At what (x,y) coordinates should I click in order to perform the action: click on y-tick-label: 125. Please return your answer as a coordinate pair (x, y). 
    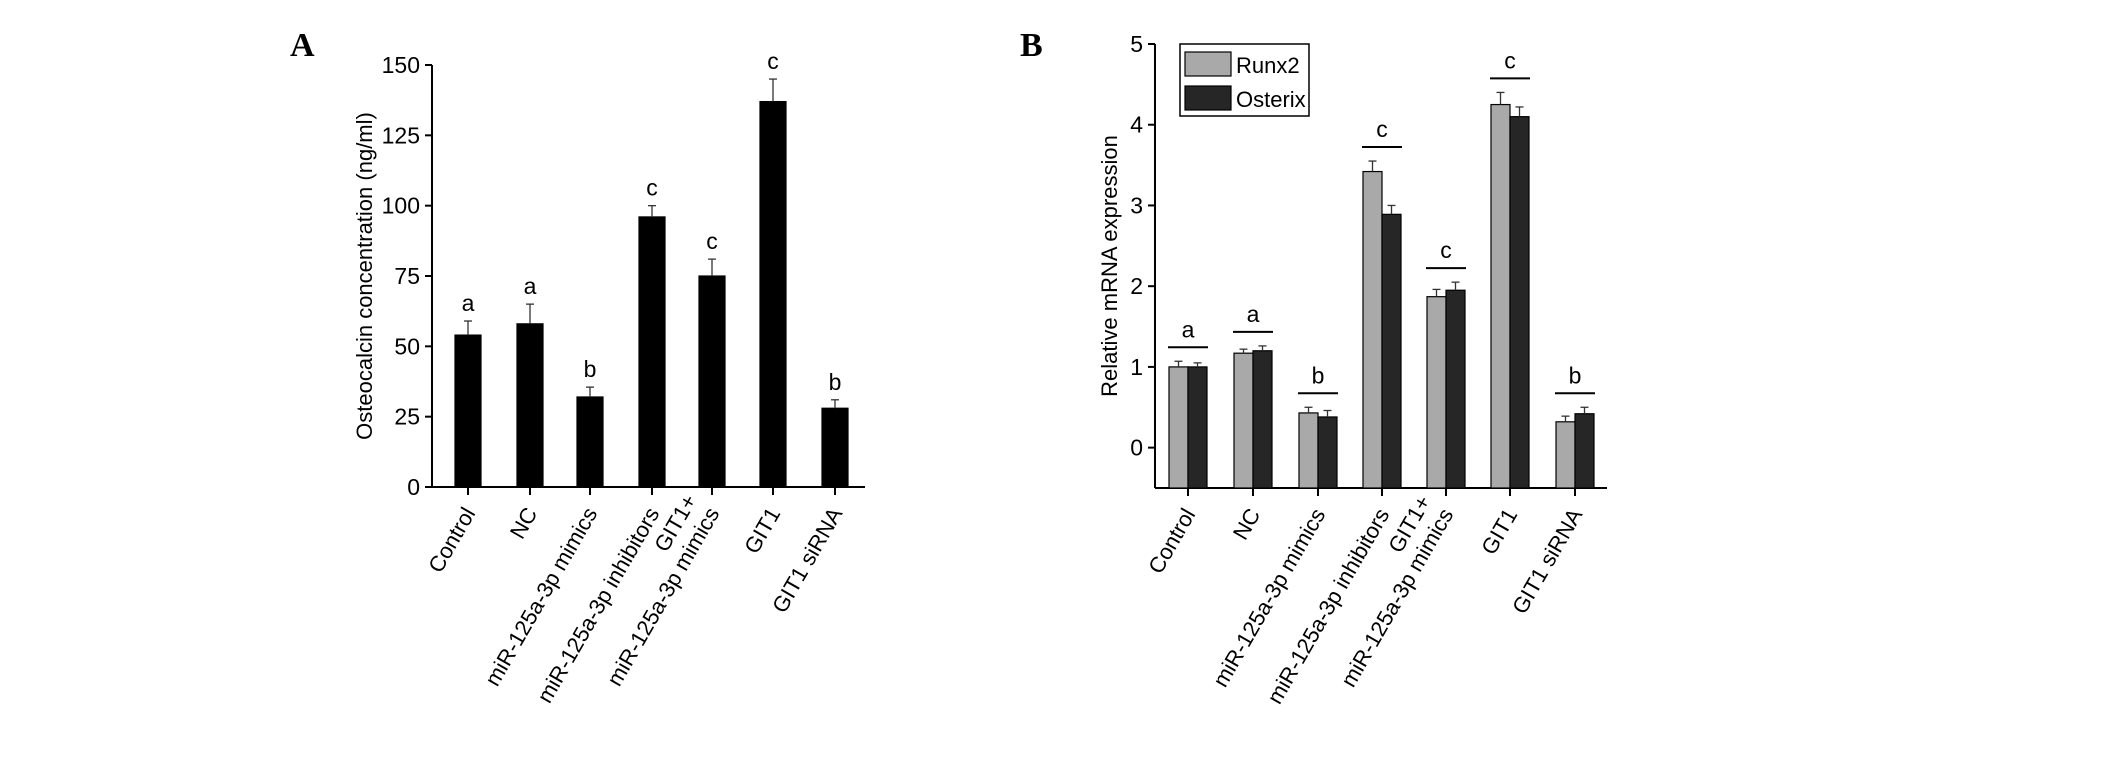
    Looking at the image, I should click on (401, 135).